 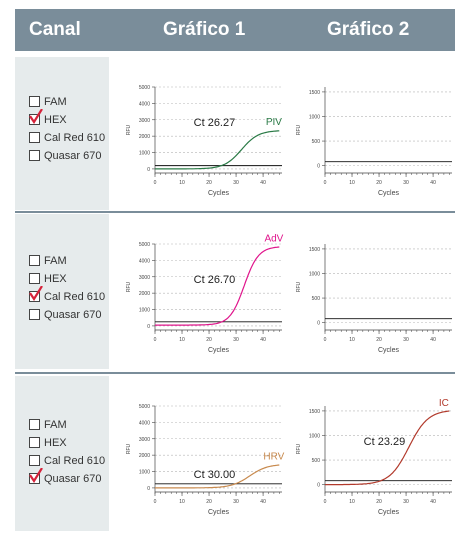 What do you see at coordinates (368, 30) in the screenshot?
I see `header-chart-2: Gráfico 2` at bounding box center [368, 30].